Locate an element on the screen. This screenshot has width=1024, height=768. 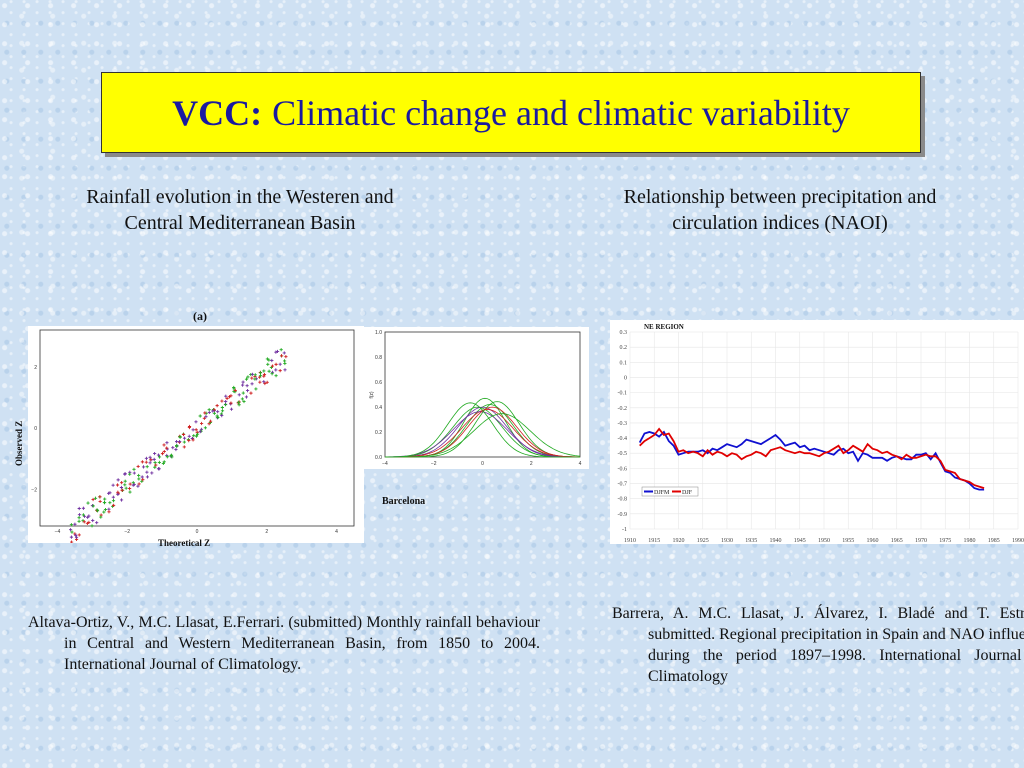
title-text: Climatic change and climatic variability is located at coordinates (561, 112).